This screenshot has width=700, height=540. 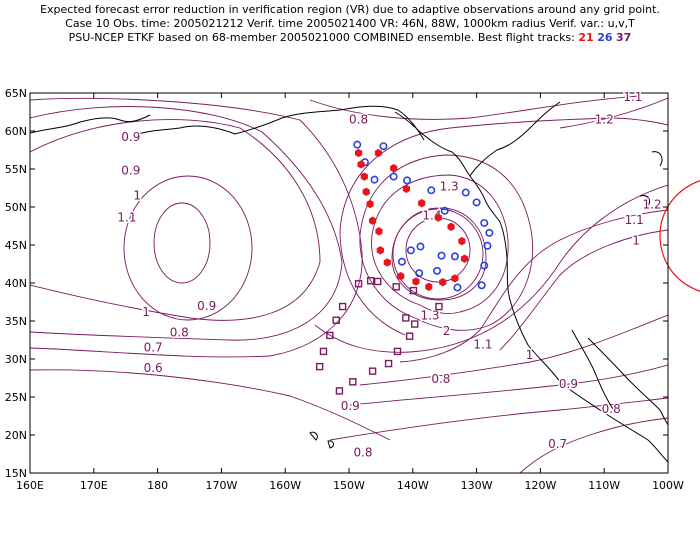 What do you see at coordinates (679, 236) in the screenshot?
I see `verification-region-circle` at bounding box center [679, 236].